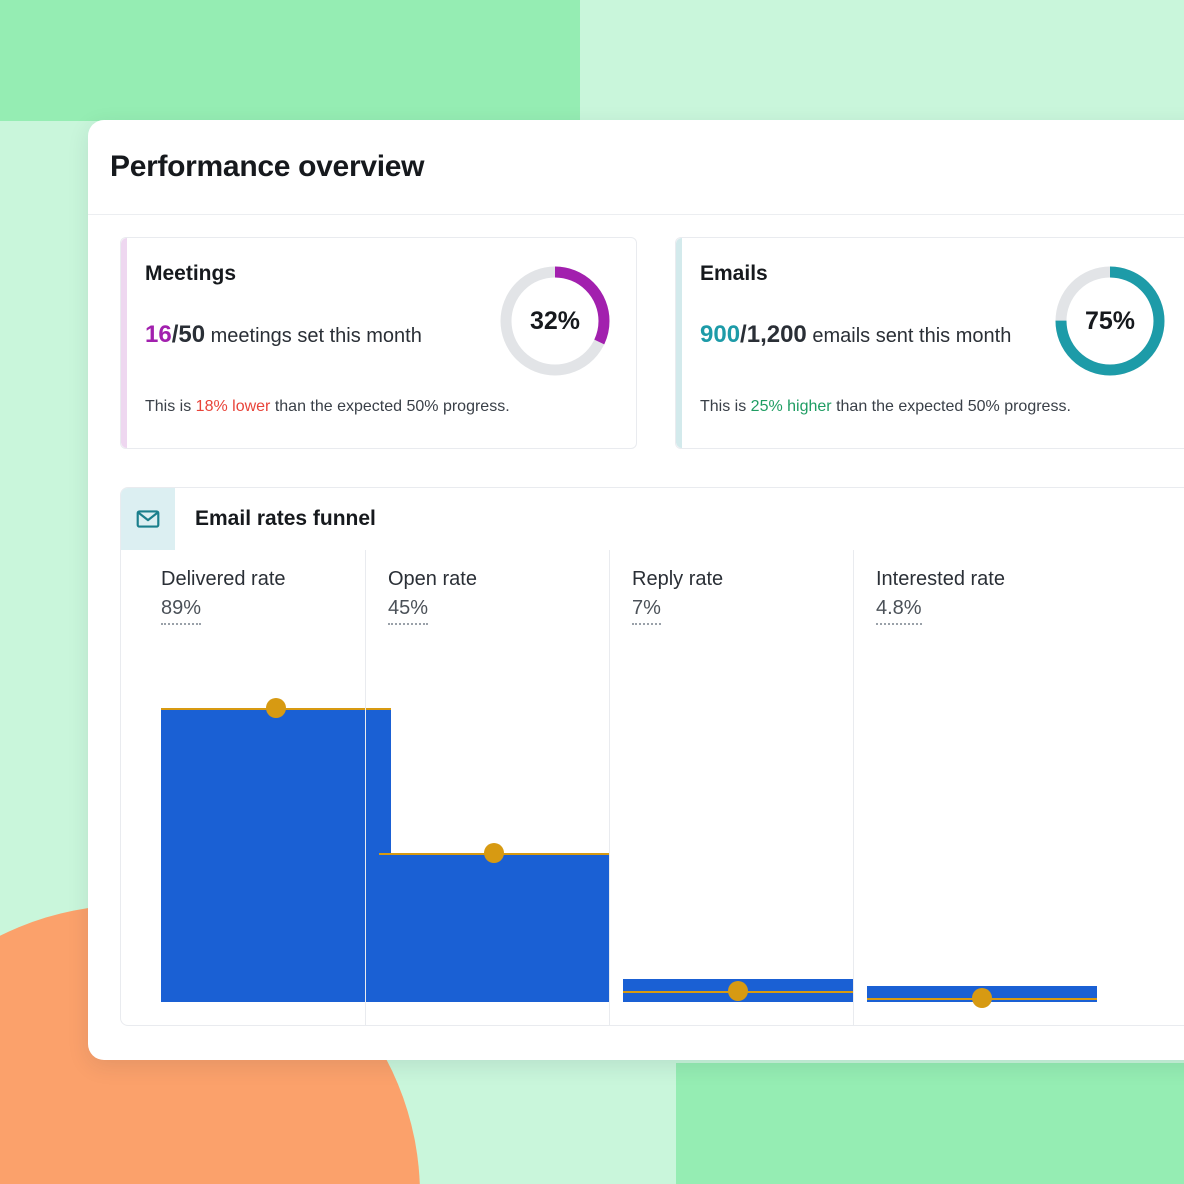  Describe the element at coordinates (930, 1123) in the screenshot. I see `green-block-bottom-right` at that location.